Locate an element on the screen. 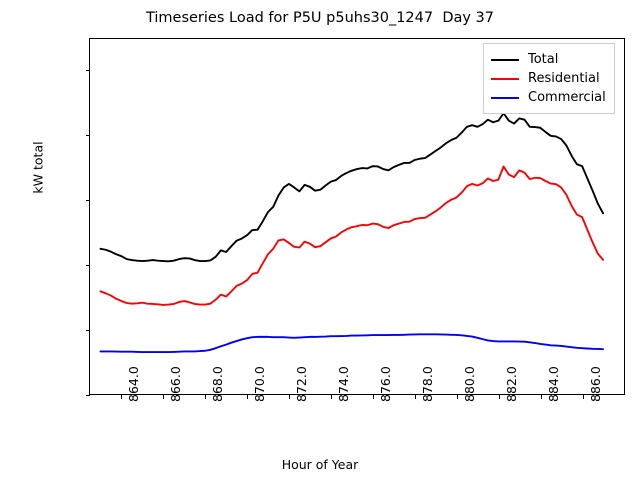  chart-legend: Total Residential Commercial is located at coordinates (549, 78).